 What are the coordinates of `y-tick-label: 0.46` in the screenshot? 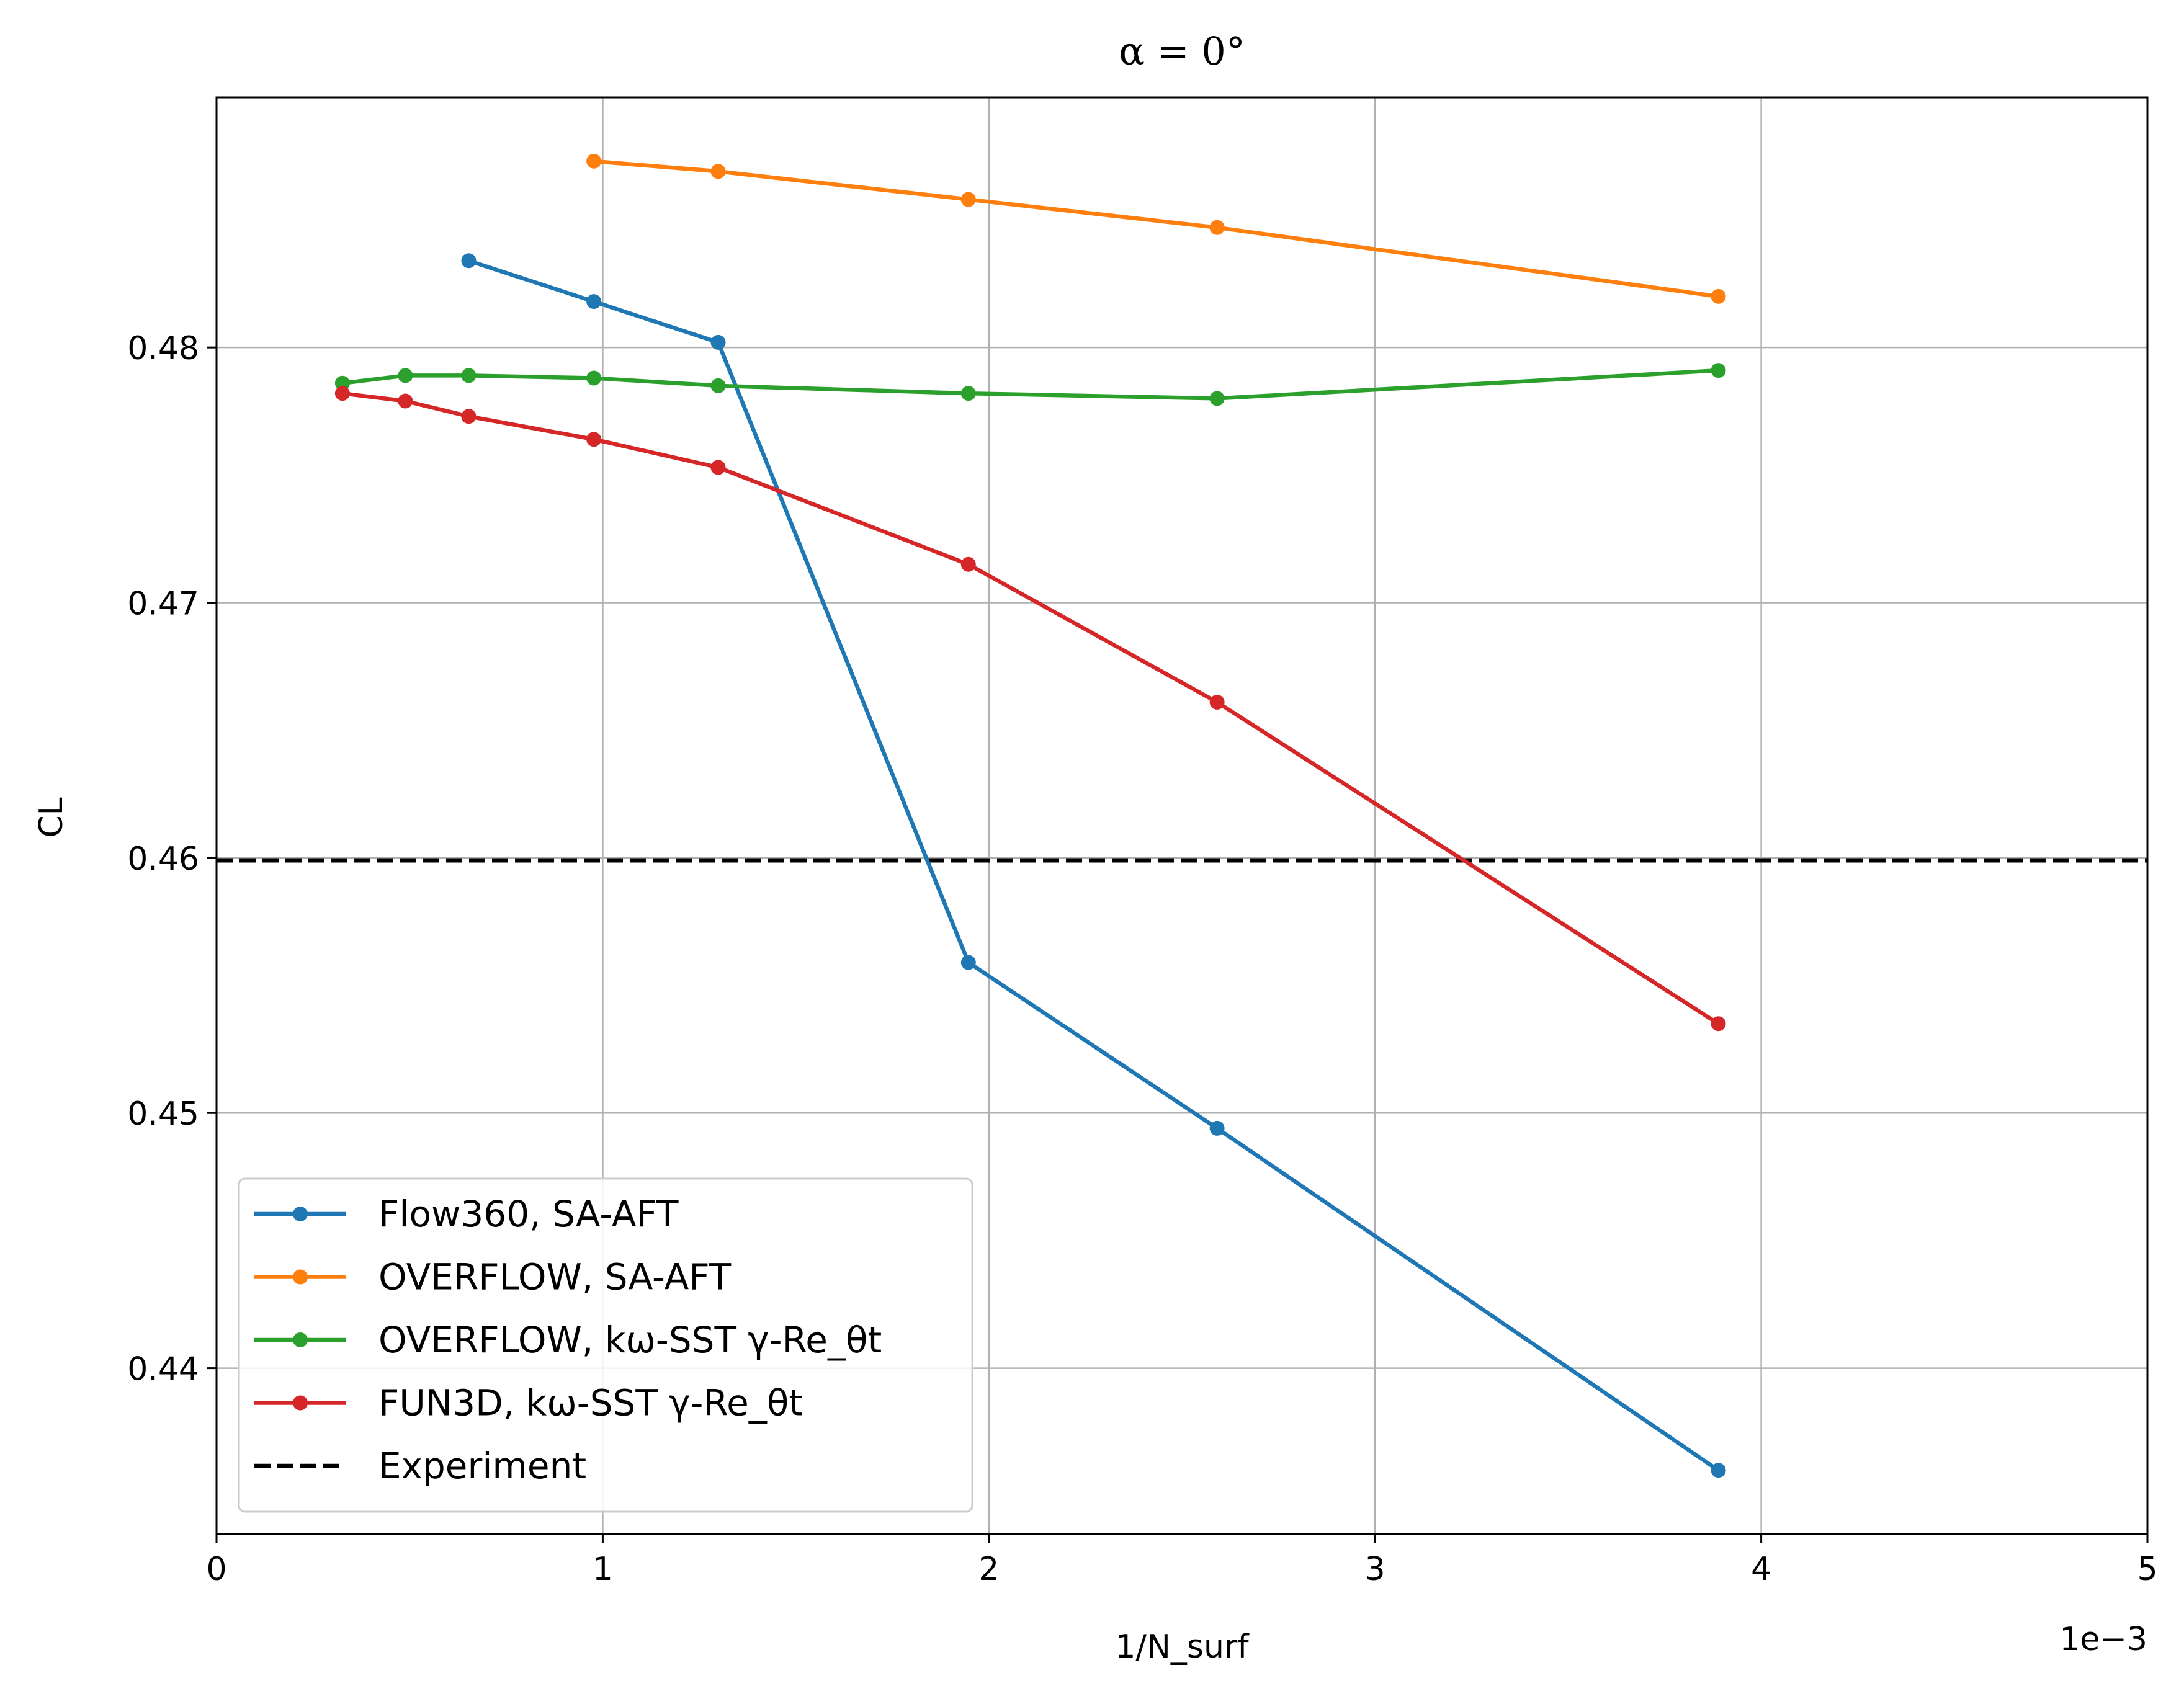 It's located at (163, 859).